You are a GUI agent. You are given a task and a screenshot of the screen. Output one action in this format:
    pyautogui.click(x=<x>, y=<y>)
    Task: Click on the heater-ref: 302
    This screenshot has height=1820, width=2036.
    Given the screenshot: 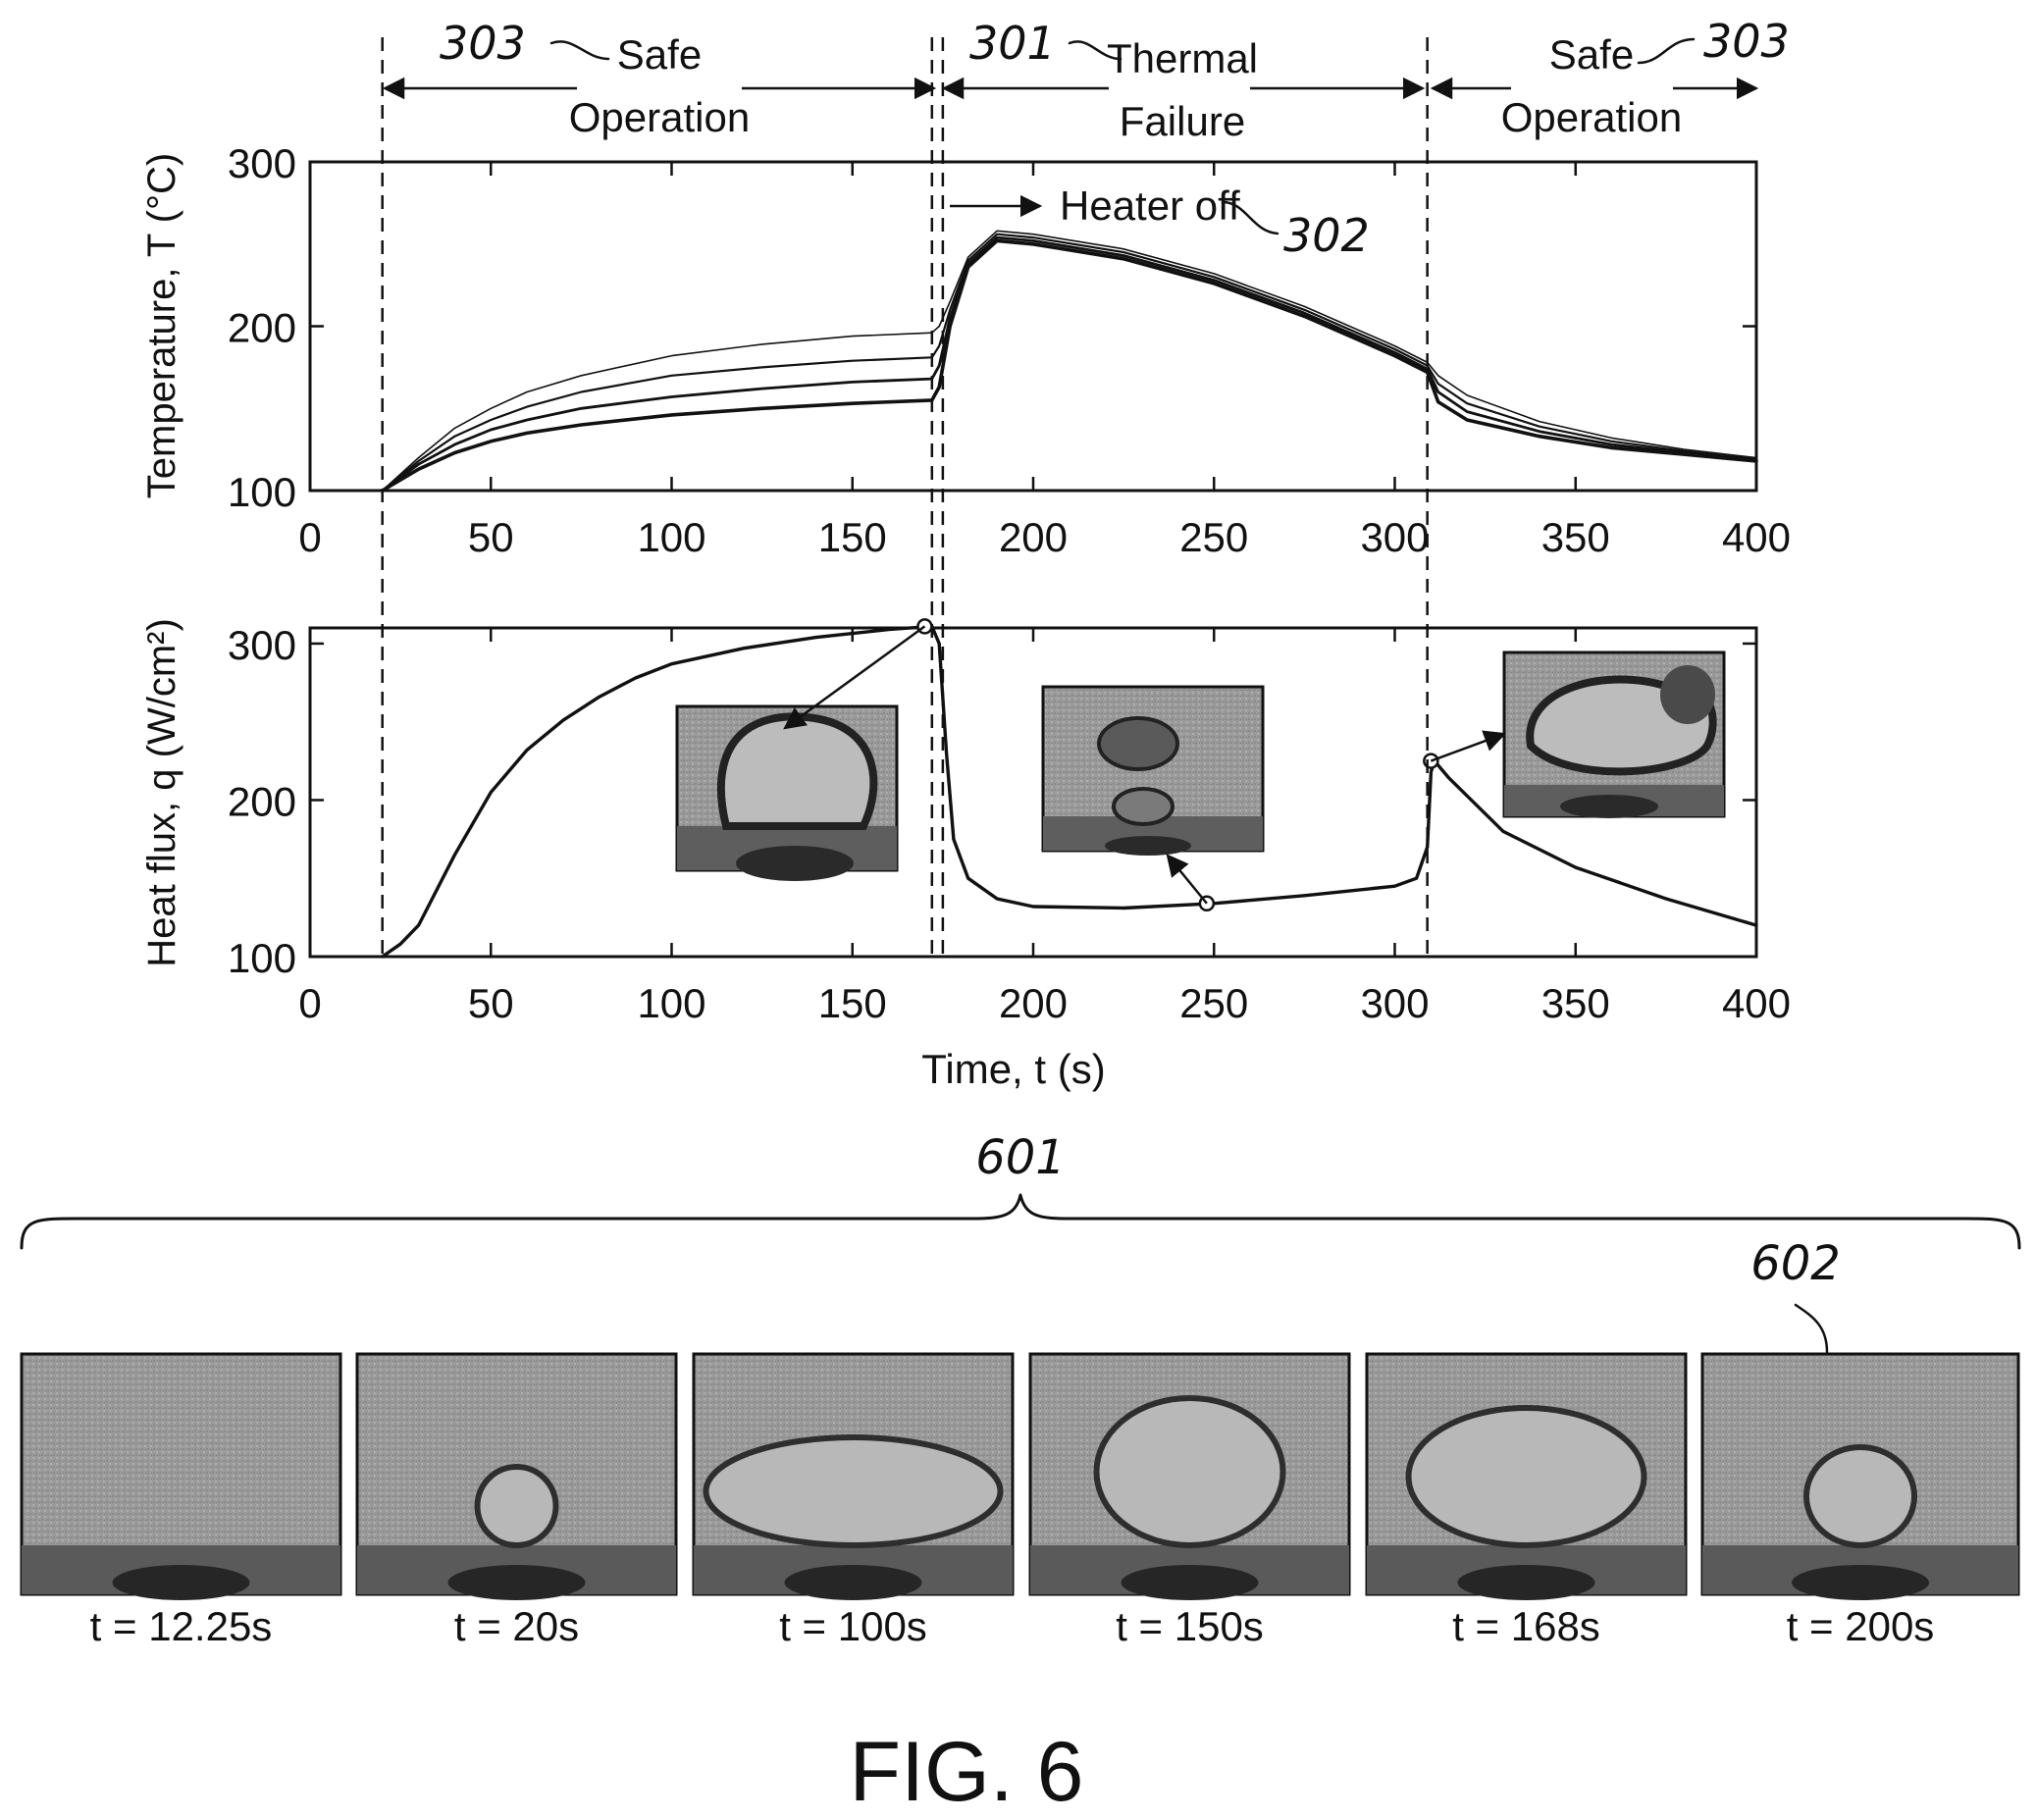 What is the action you would take?
    pyautogui.click(x=1326, y=235)
    